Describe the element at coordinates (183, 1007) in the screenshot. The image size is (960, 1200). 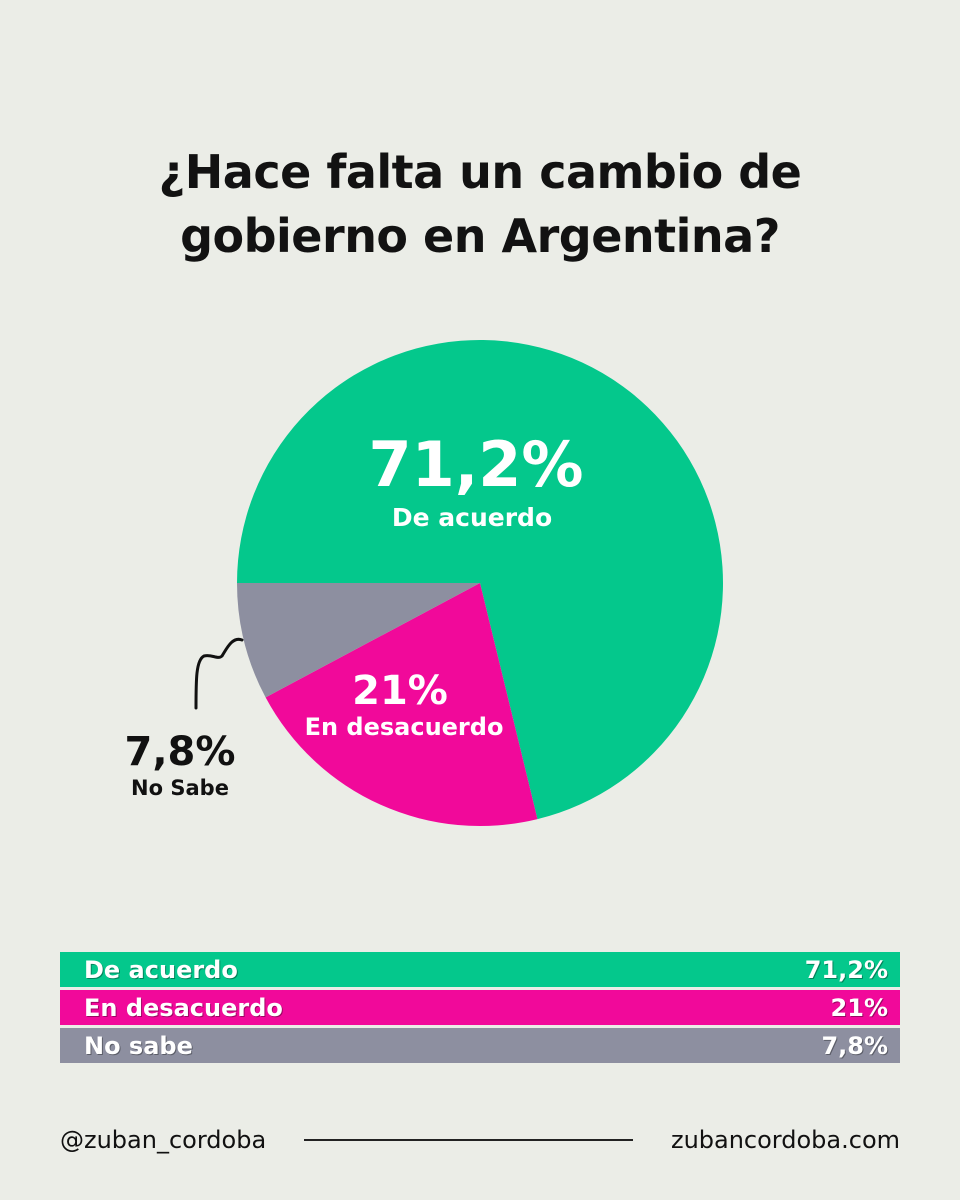
I see `legend-name: En desacuerdo` at that location.